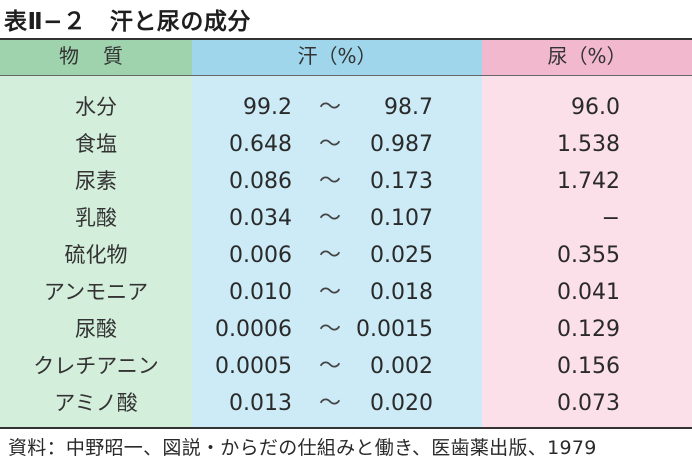  What do you see at coordinates (260, 255) in the screenshot?
I see `sweat-min-value: 0.006` at bounding box center [260, 255].